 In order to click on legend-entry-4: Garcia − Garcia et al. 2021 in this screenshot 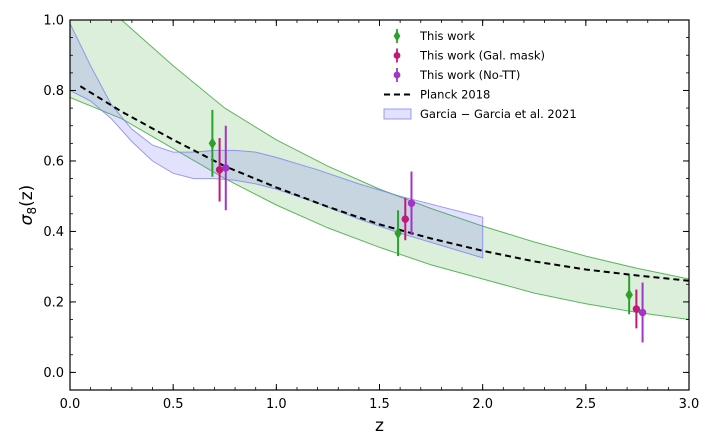, I will do `click(480, 114)`.